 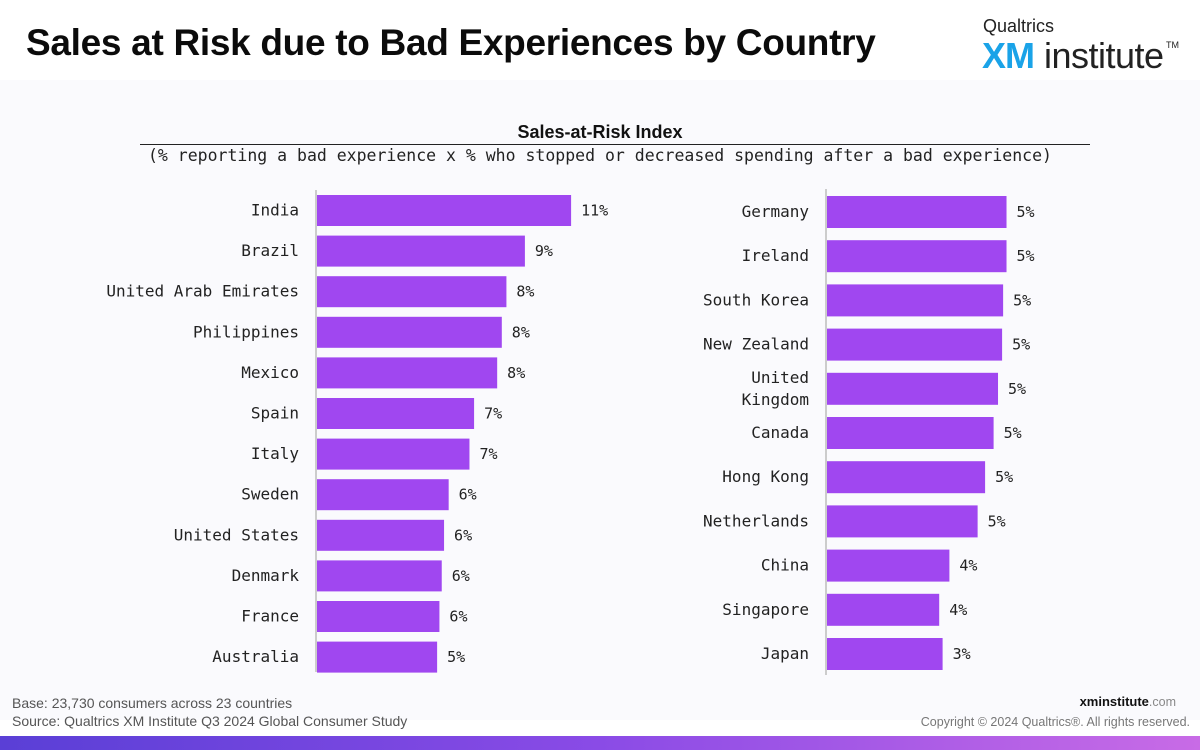 I want to click on bar-denmark, so click(x=379, y=576).